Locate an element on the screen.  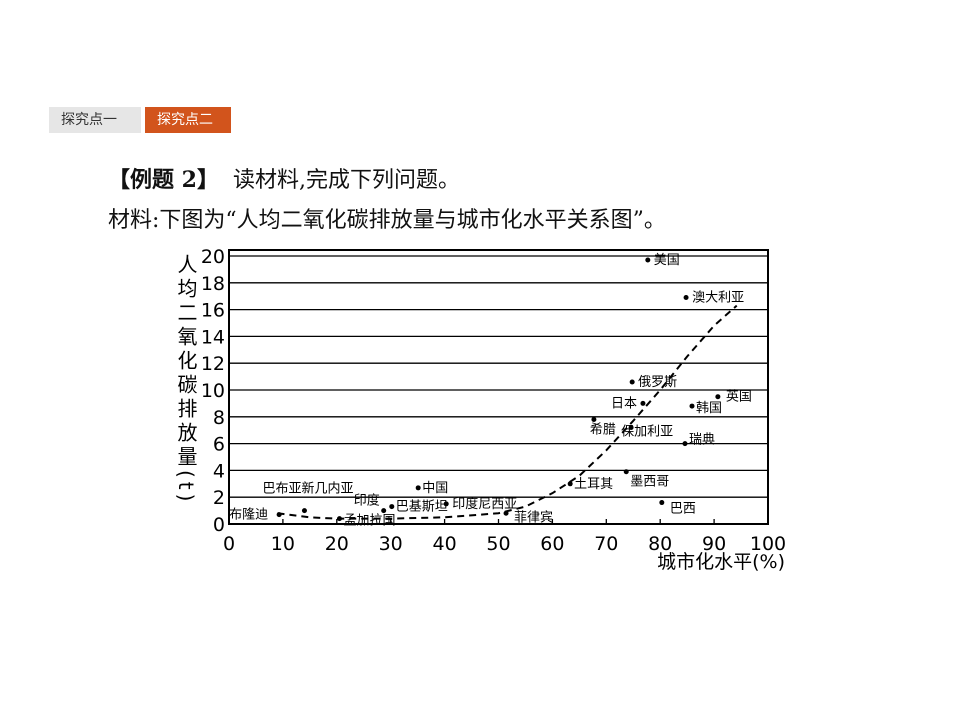
y-tick-label: 12 is located at coordinates (213, 364).